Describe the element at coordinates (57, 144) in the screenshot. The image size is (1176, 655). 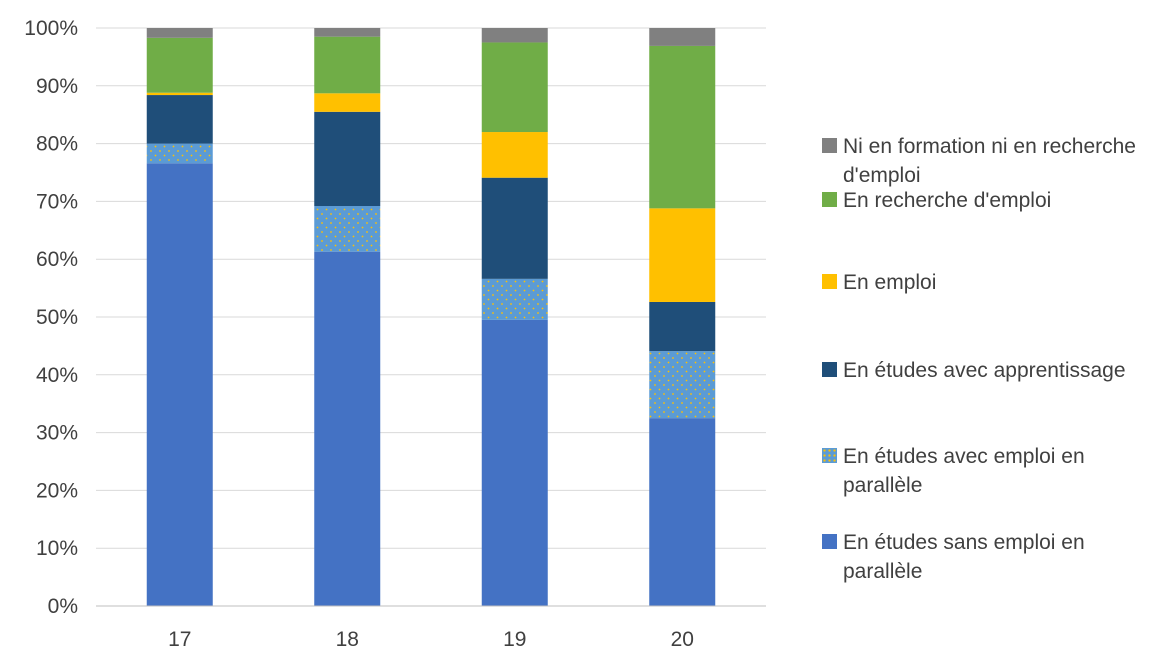
I see `y-tick-label: 80%` at that location.